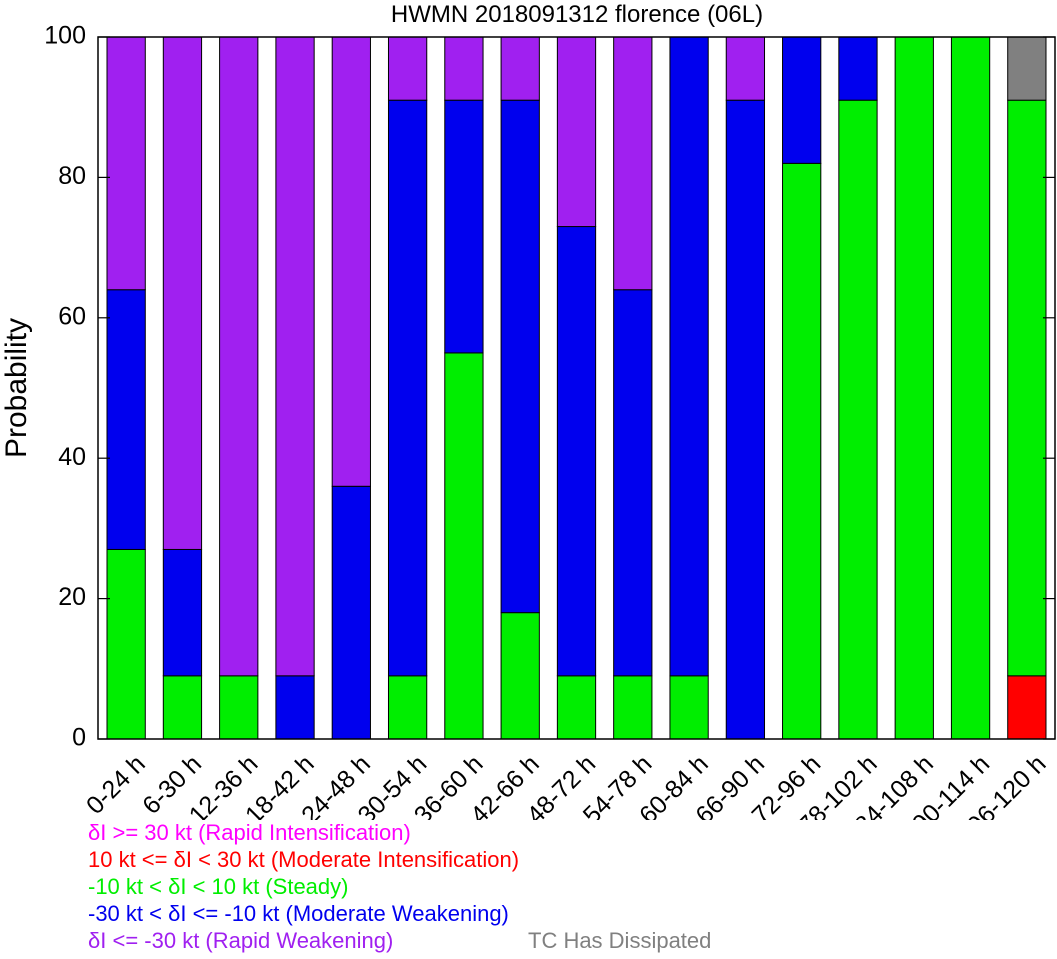  What do you see at coordinates (116, 785) in the screenshot?
I see `x-tick-label: 0-24 h` at bounding box center [116, 785].